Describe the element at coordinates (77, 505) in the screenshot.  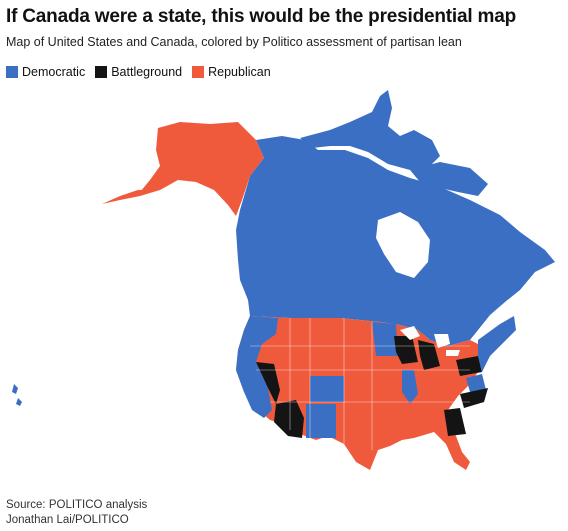
I see `source-note: Source: POLITICO analysis` at that location.